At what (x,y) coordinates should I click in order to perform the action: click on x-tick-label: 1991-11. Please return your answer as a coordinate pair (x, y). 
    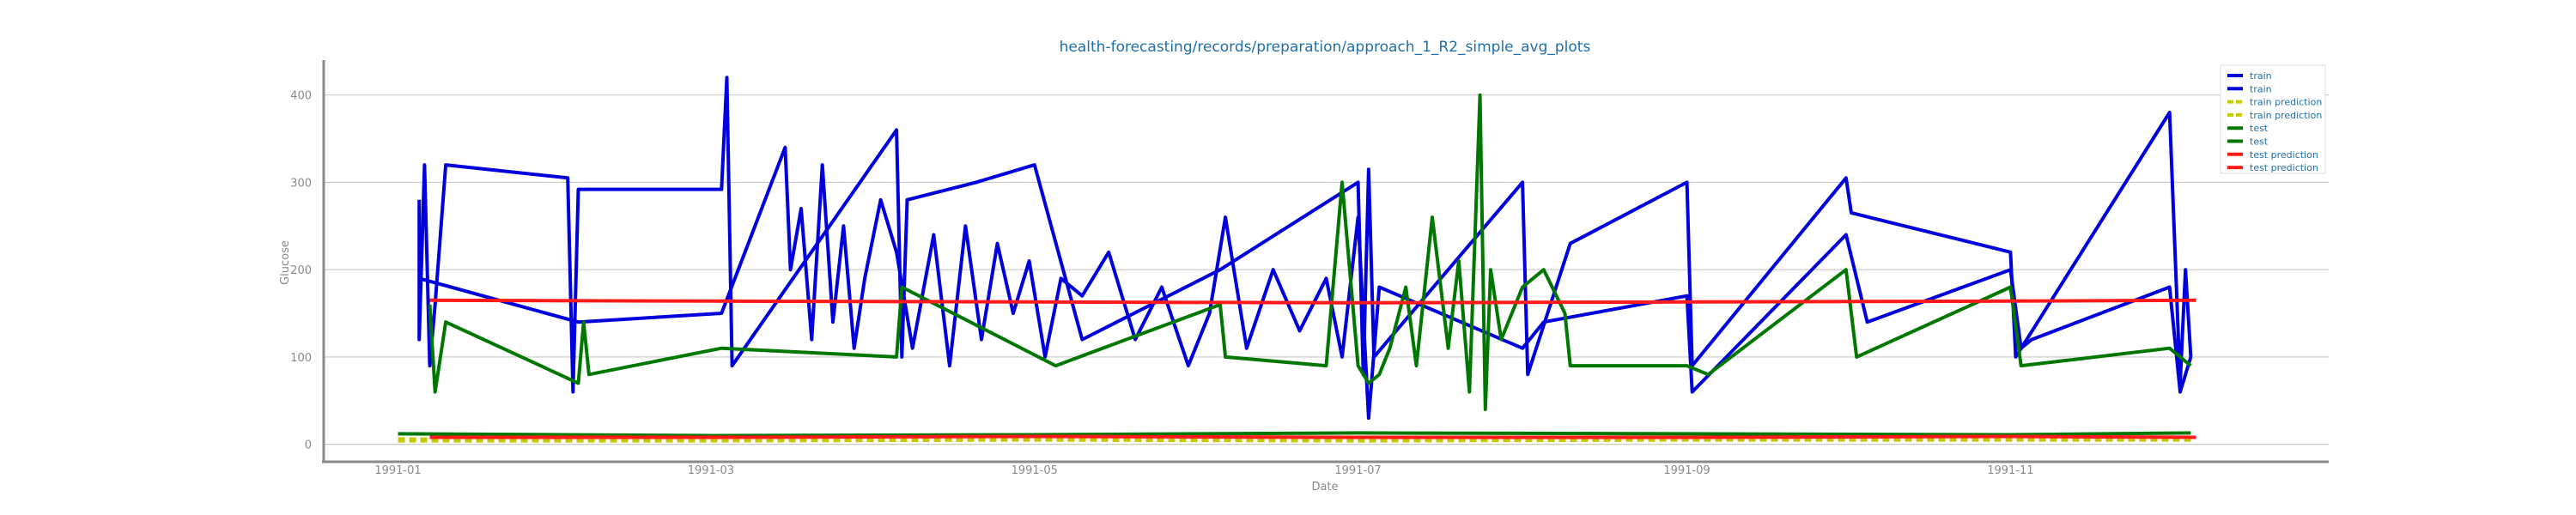
    Looking at the image, I should click on (2010, 470).